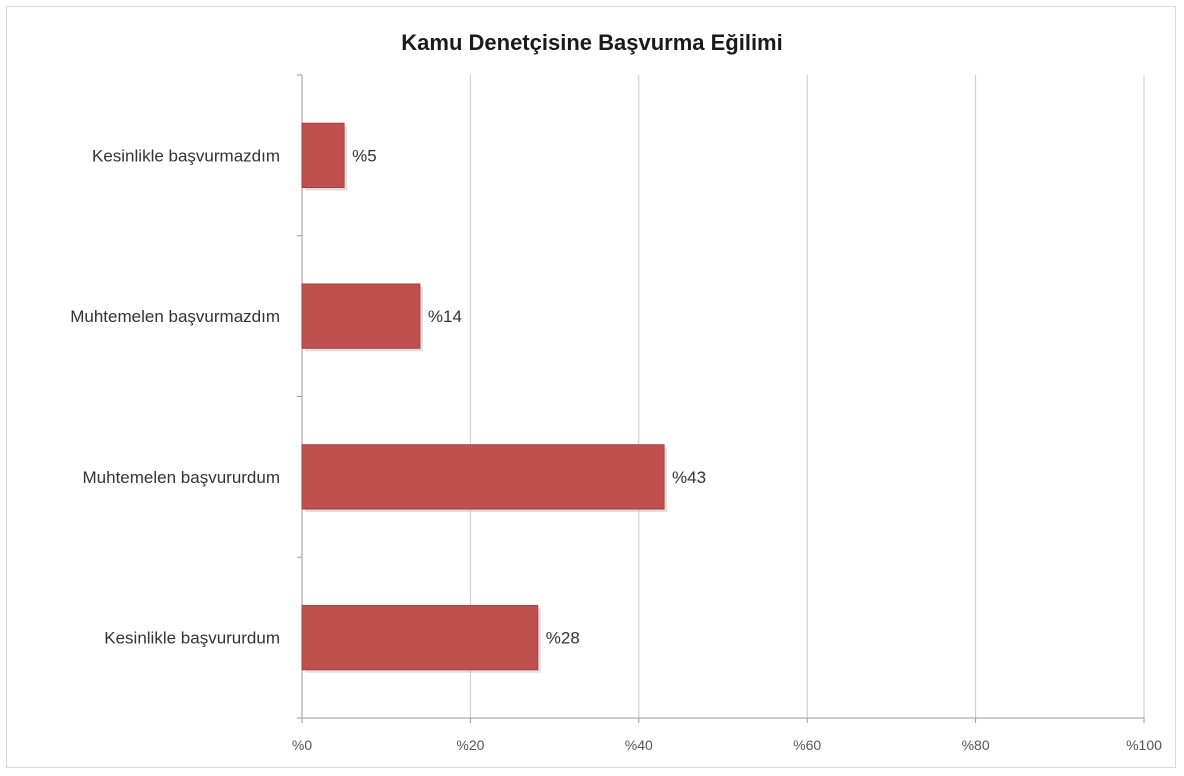 Image resolution: width=1184 pixels, height=776 pixels. Describe the element at coordinates (976, 745) in the screenshot. I see `x-tick-label: %80` at that location.